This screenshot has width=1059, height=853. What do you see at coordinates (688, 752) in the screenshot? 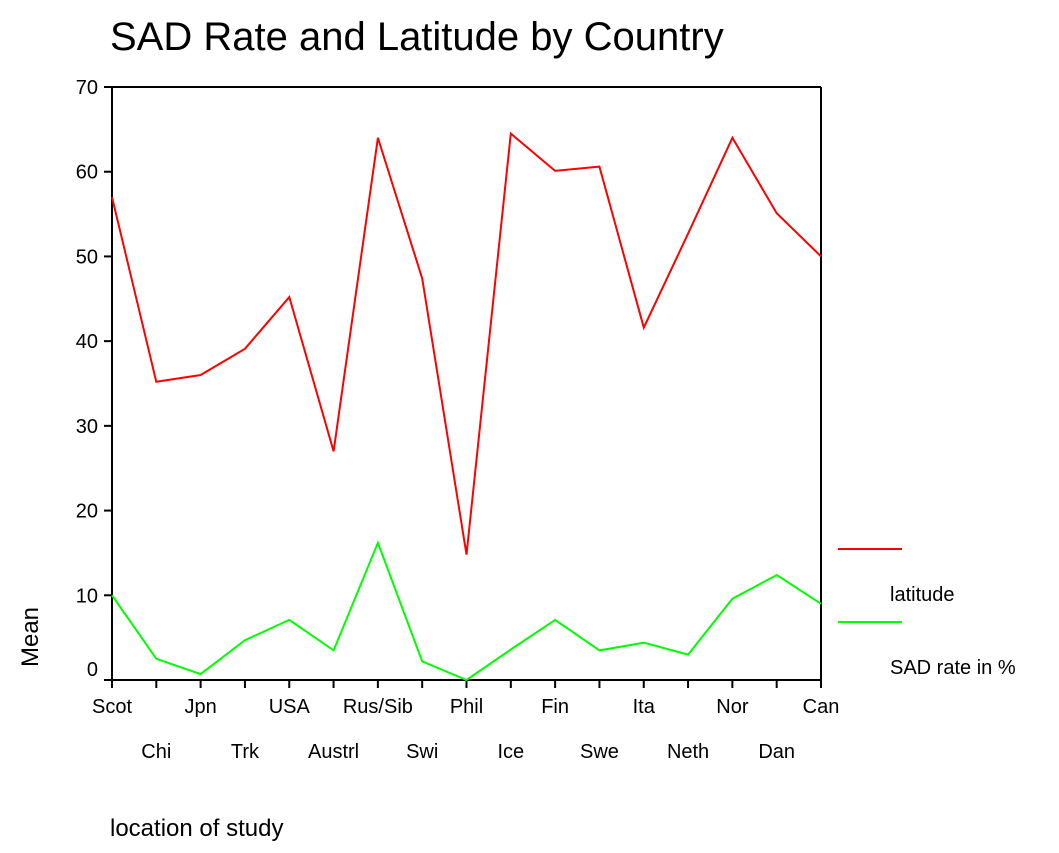
I see `x-tick-label: Neth` at bounding box center [688, 752].